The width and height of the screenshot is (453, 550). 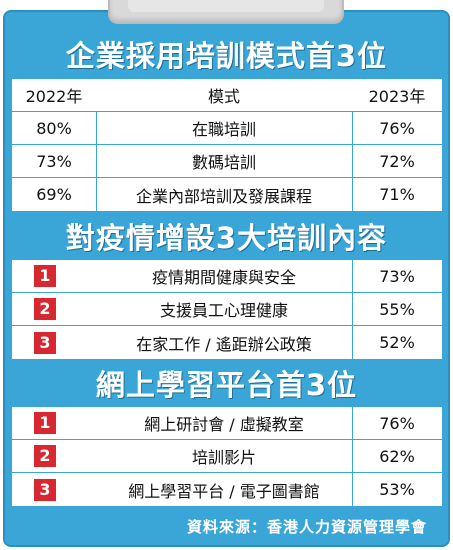 What do you see at coordinates (223, 457) in the screenshot?
I see `platform-label: 培訓影片` at bounding box center [223, 457].